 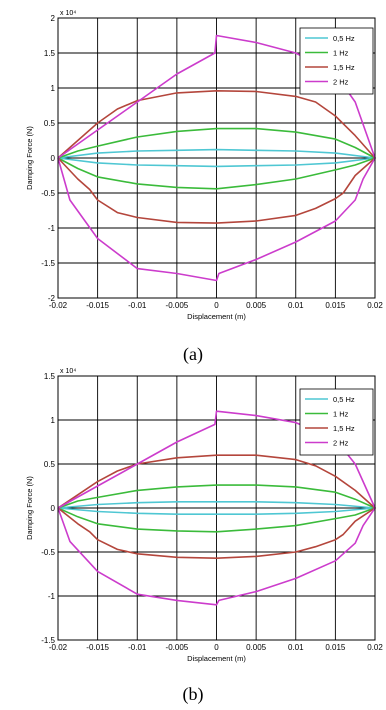 What do you see at coordinates (53, 18) in the screenshot?
I see `y-tick-label: 2` at bounding box center [53, 18].